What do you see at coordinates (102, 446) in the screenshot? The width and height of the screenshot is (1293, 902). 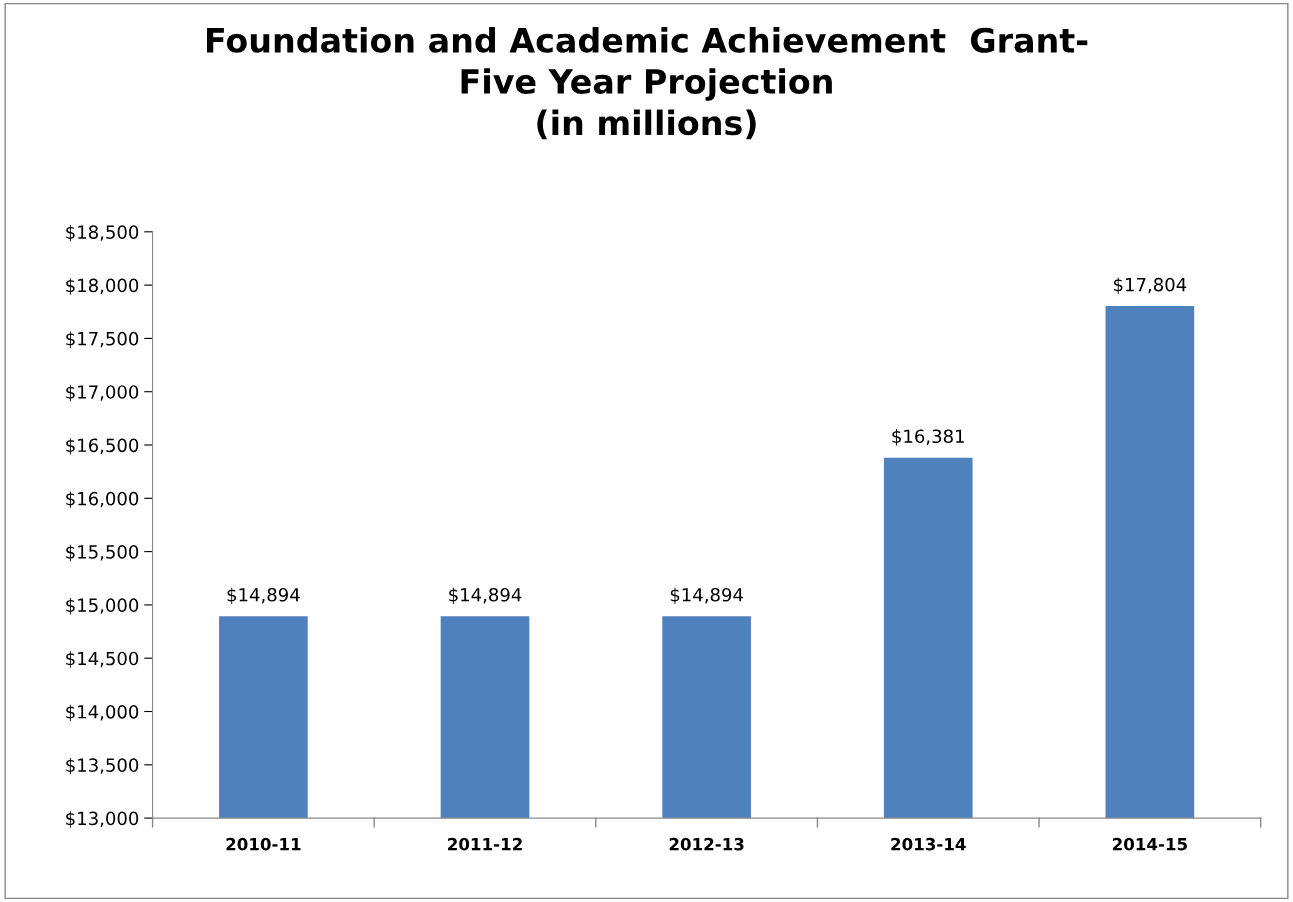 I see `y-tick-label: $16,500` at bounding box center [102, 446].